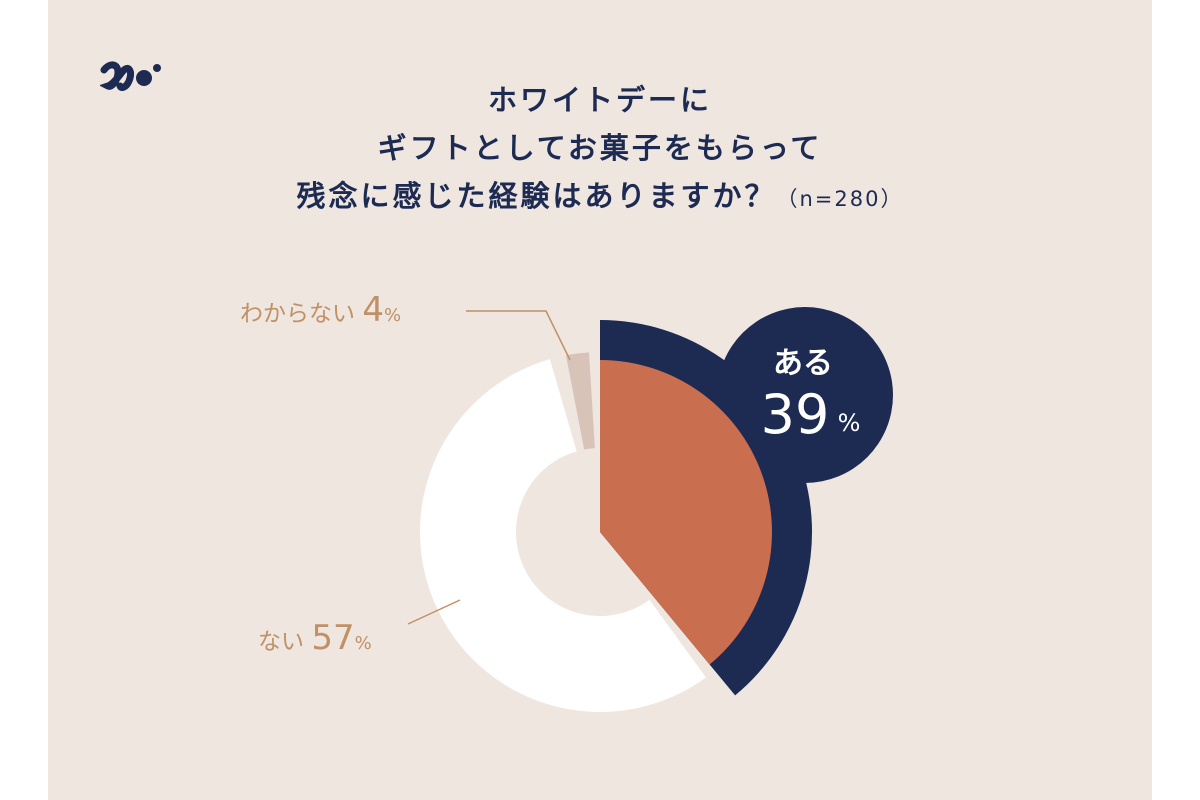 Image resolution: width=1200 pixels, height=800 pixels. What do you see at coordinates (803, 363) in the screenshot?
I see `aru-label: ある` at bounding box center [803, 363].